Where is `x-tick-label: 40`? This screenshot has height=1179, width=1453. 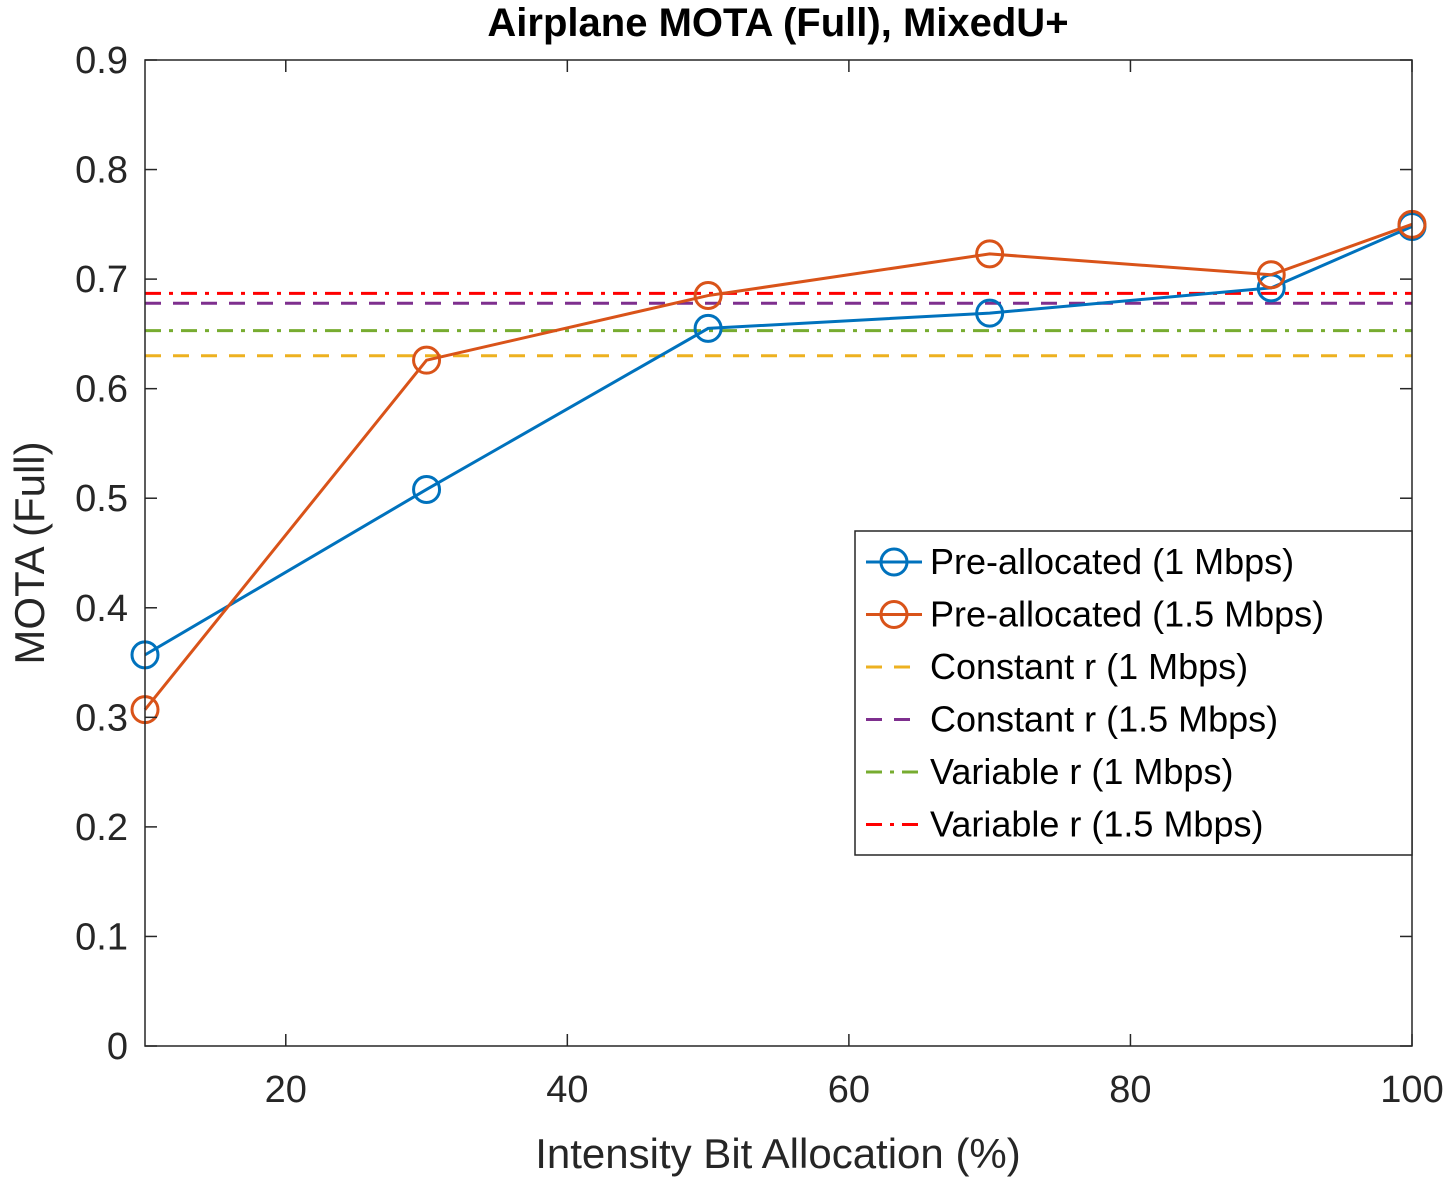
x-tick-label: 40 is located at coordinates (567, 1090).